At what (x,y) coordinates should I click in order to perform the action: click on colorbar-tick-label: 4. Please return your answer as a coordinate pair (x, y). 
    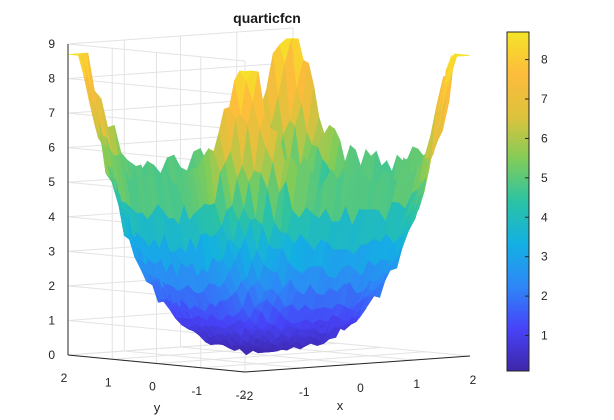
    Looking at the image, I should click on (544, 217).